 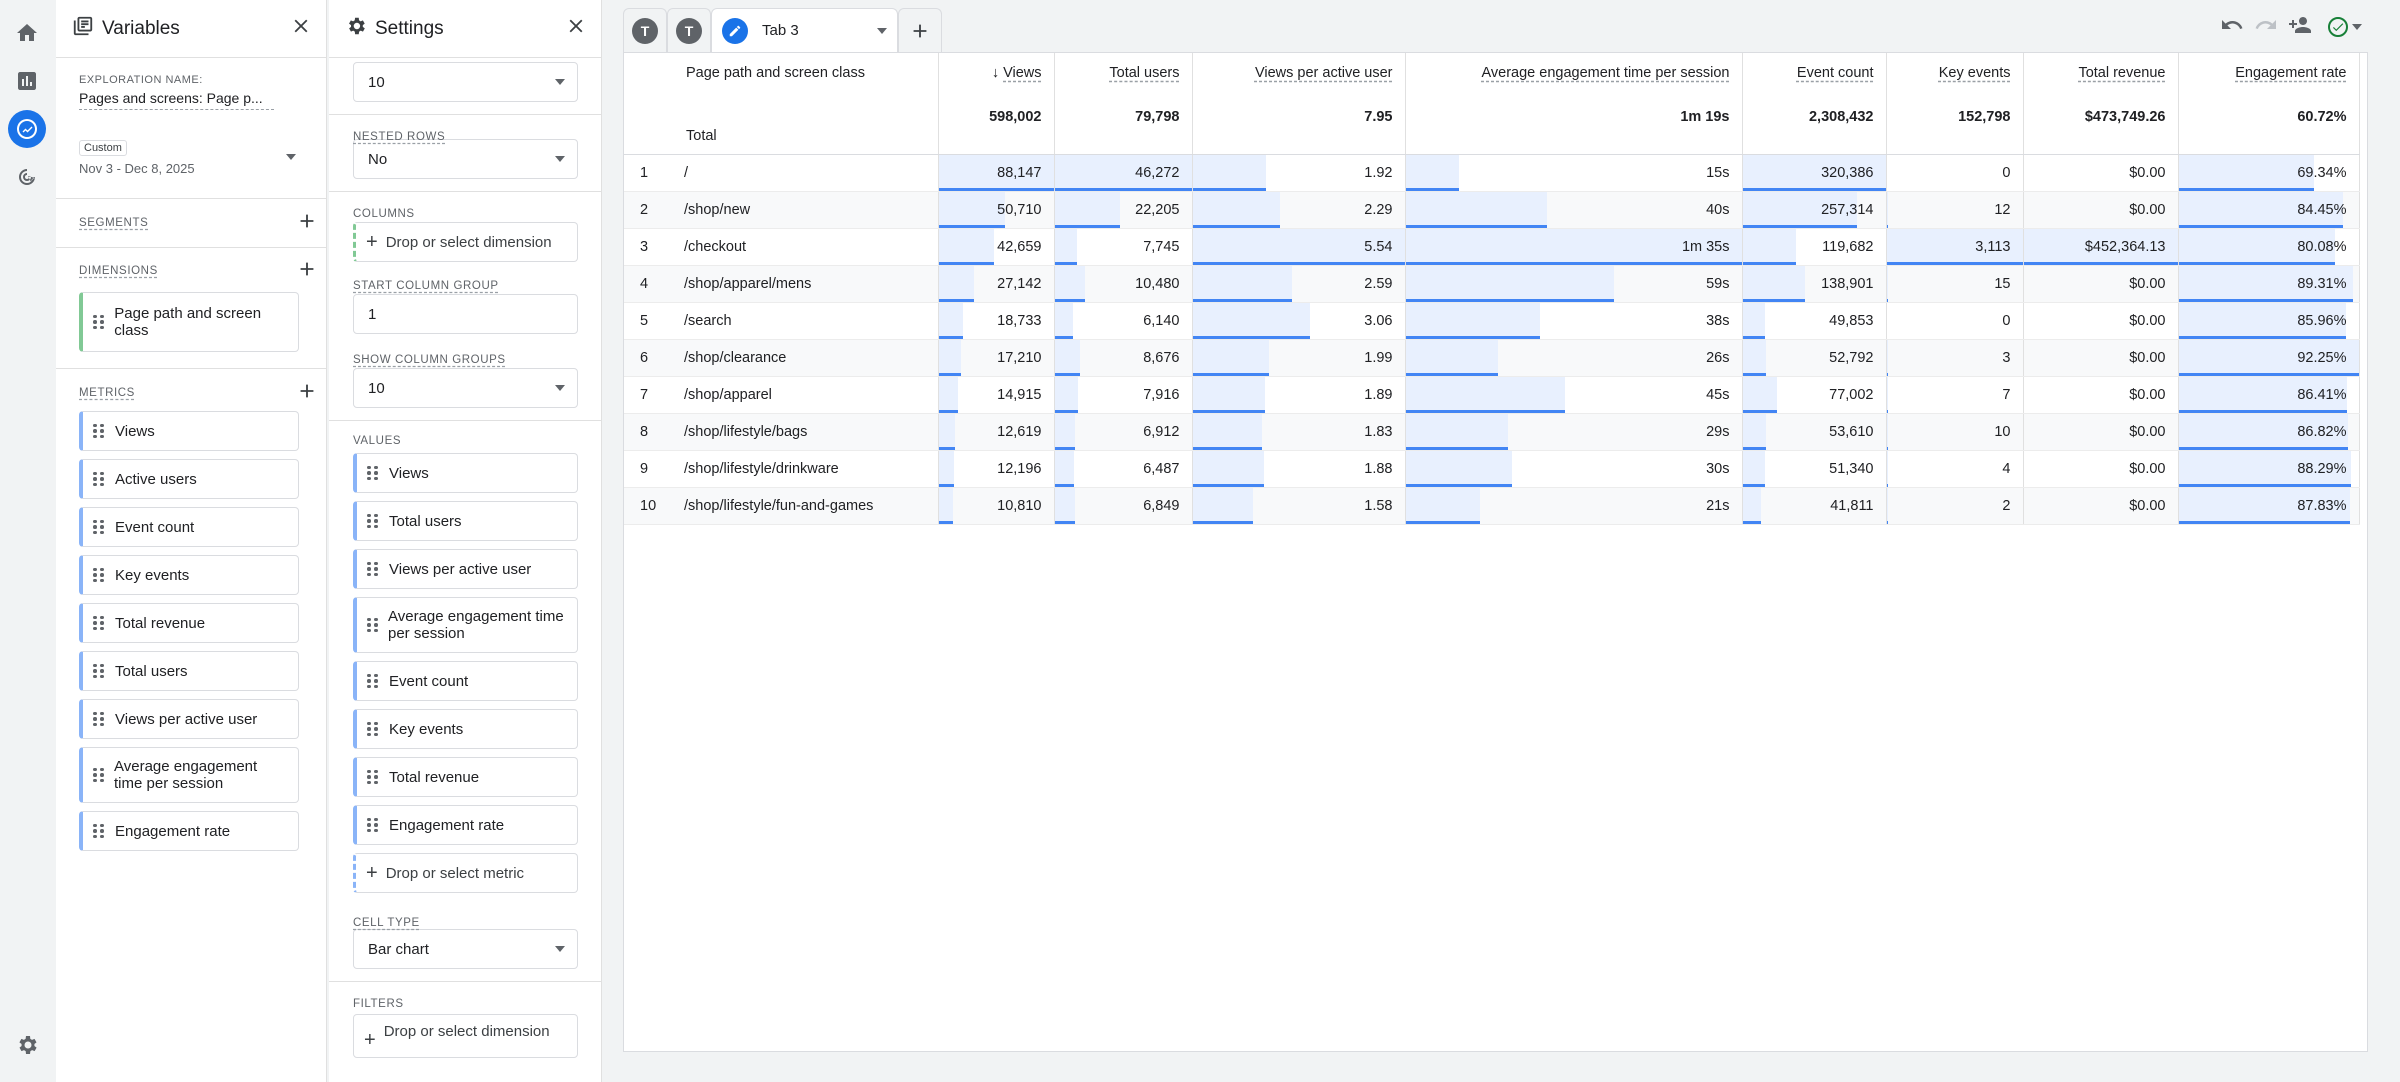 What do you see at coordinates (2232, 27) in the screenshot?
I see `undo-icon` at bounding box center [2232, 27].